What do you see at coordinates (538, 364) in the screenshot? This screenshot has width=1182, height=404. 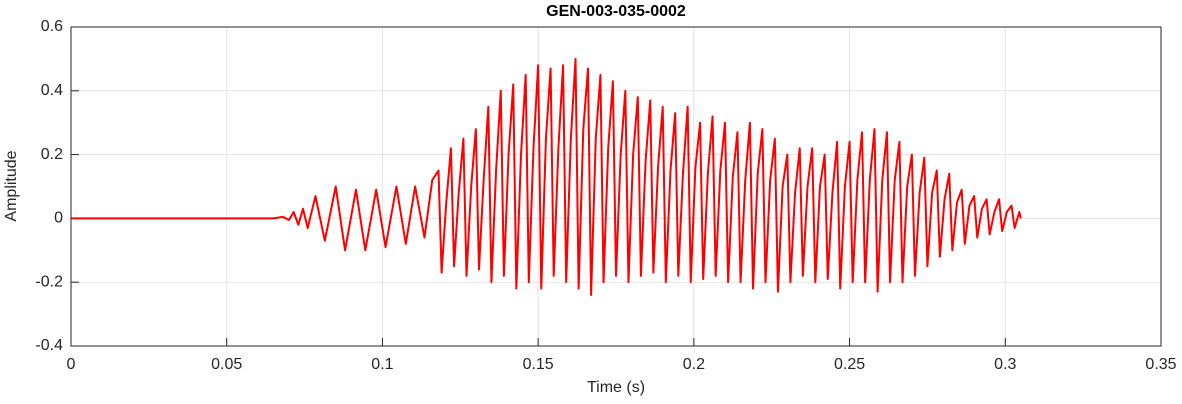 I see `x-tick-label: 0.15` at bounding box center [538, 364].